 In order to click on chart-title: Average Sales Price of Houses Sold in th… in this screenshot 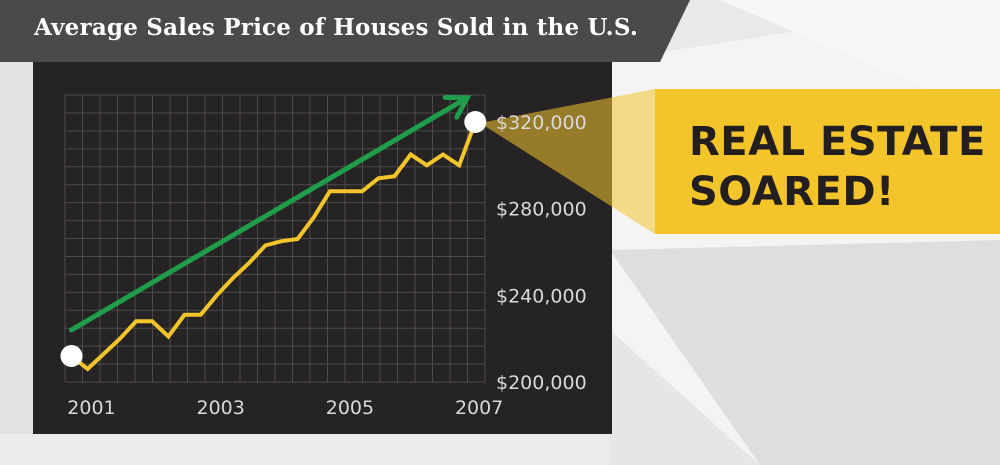, I will do `click(336, 27)`.